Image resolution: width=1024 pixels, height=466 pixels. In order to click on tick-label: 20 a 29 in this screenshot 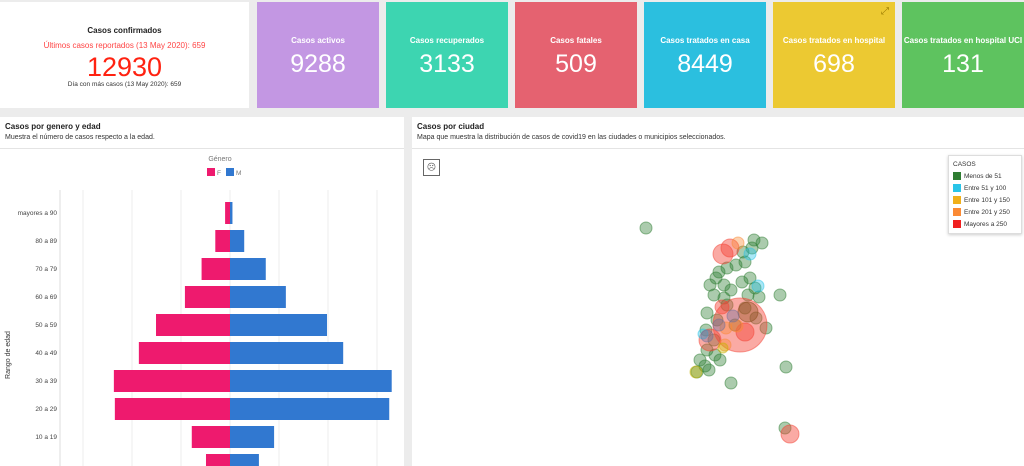, I will do `click(46, 409)`.